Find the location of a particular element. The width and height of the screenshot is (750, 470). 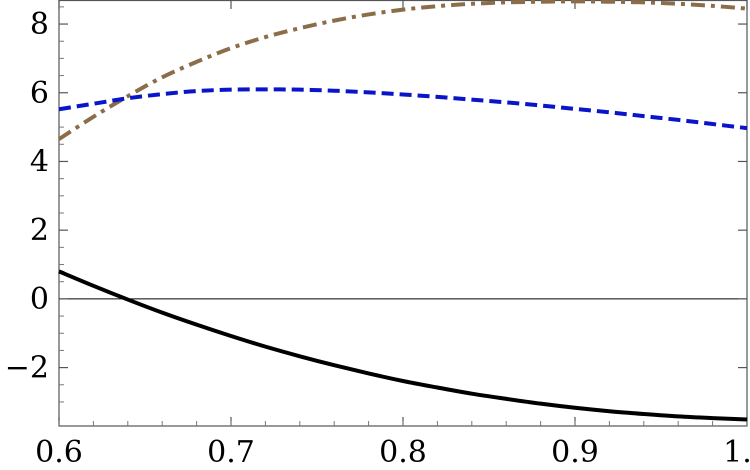

x-tick-label: 0.8 is located at coordinates (403, 452).